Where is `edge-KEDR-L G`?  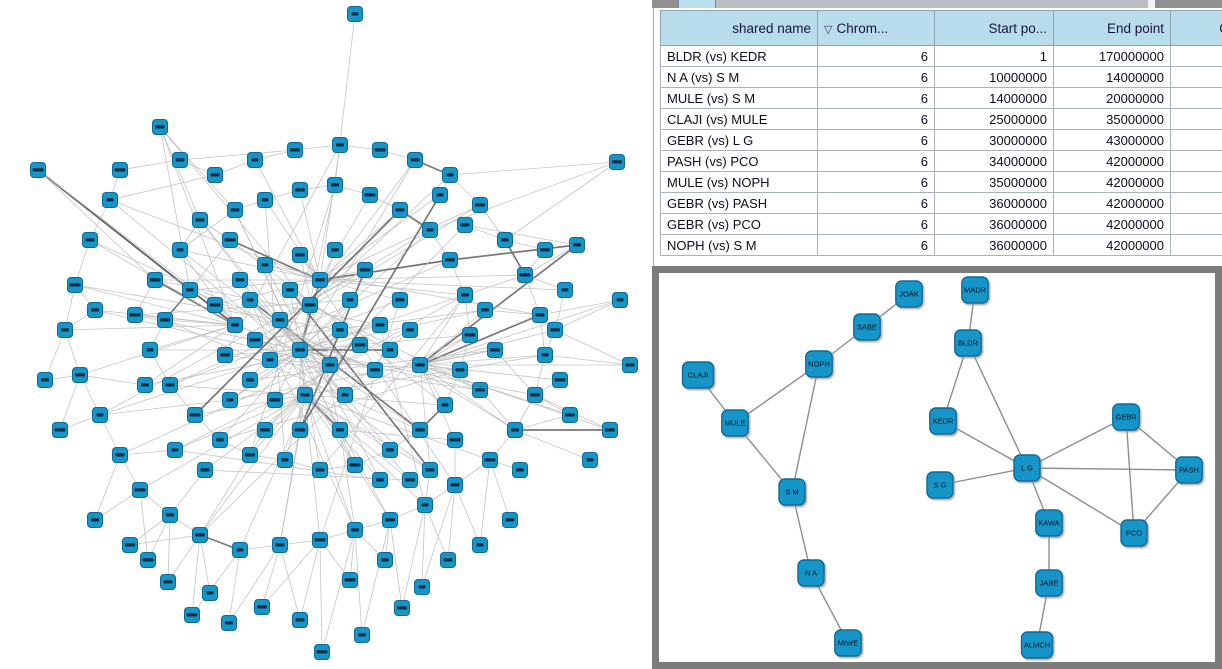 edge-KEDR-L G is located at coordinates (985, 444).